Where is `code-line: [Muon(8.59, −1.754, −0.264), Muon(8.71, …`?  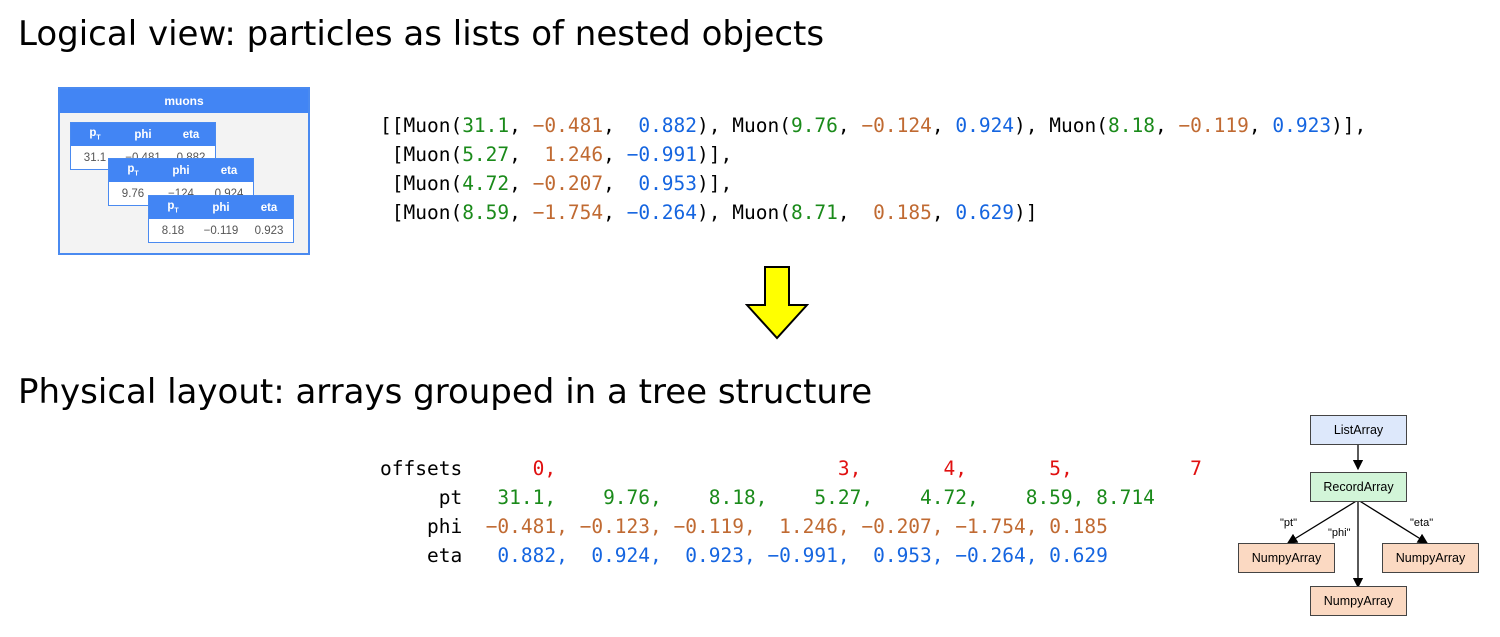 code-line: [Muon(8.59, −1.754, −0.264), Muon(8.71, … is located at coordinates (873, 212).